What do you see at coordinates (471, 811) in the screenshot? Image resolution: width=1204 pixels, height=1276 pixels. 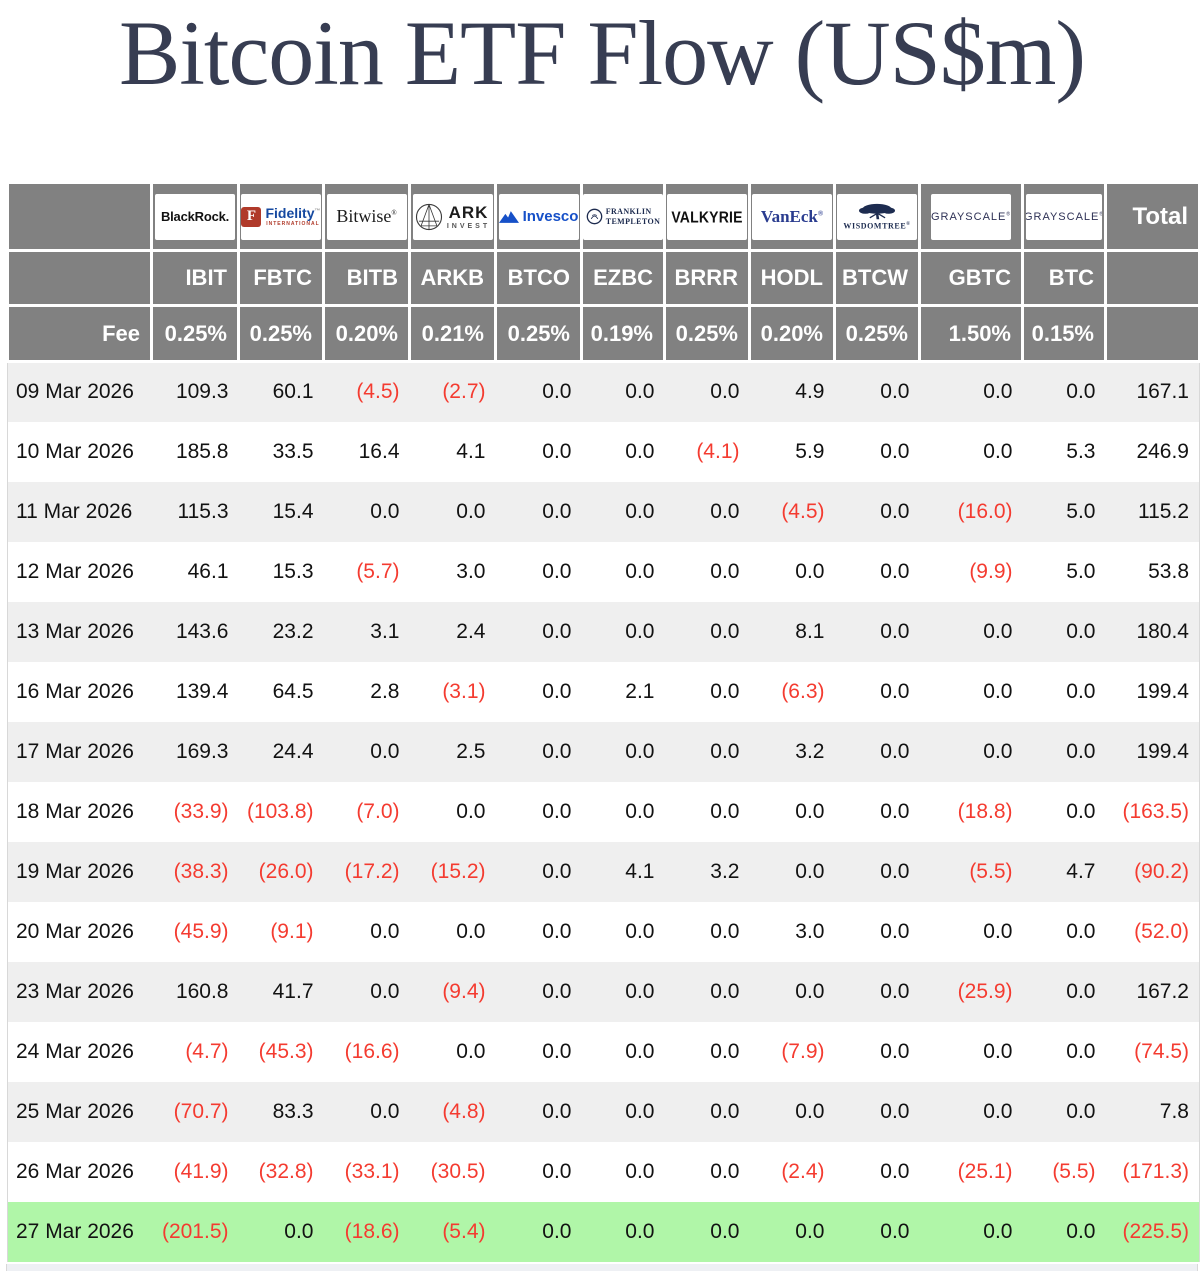 I see `flow-cell-arkb: 0.0` at bounding box center [471, 811].